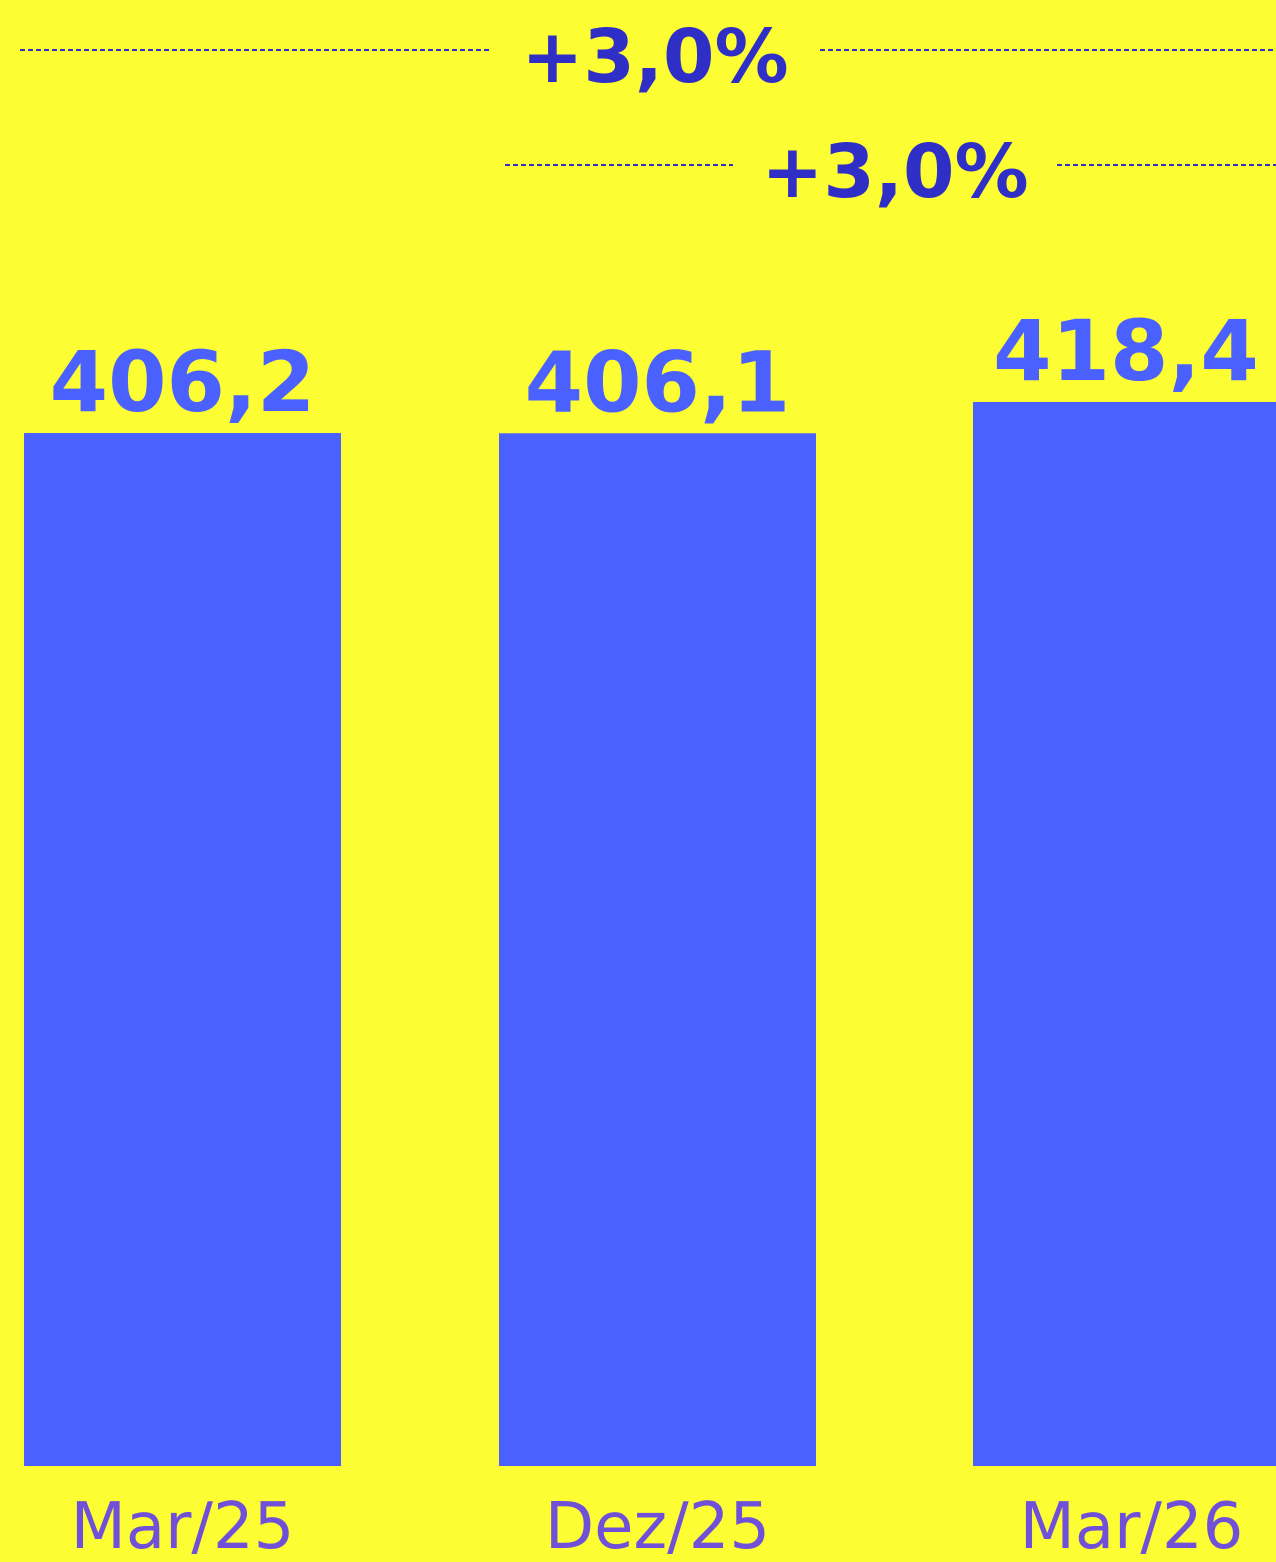 This screenshot has height=1562, width=1276. I want to click on bar-value-label: 406,1, so click(658, 382).